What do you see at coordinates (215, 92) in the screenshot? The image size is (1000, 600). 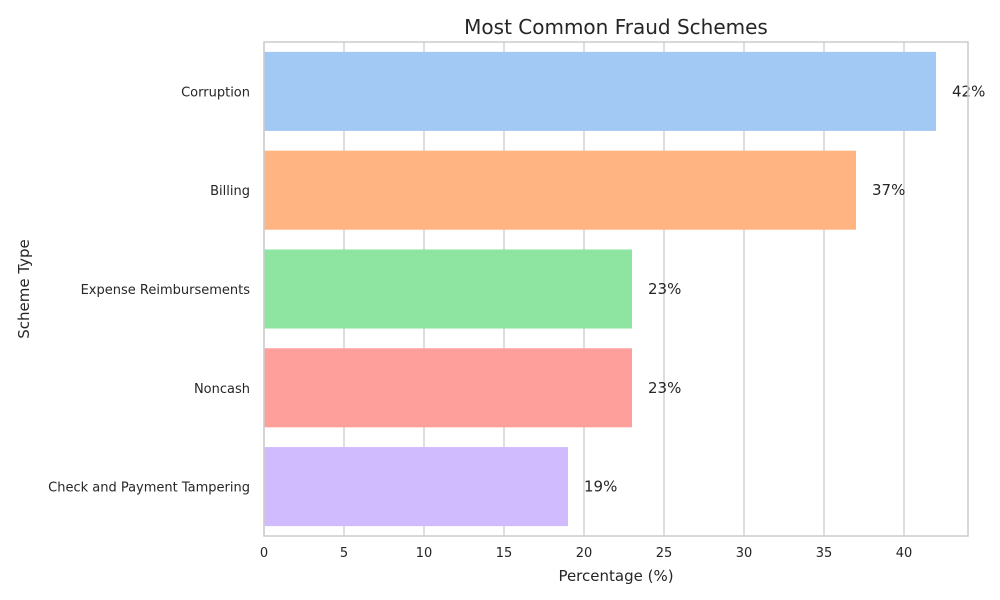 I see `y-tick-label: Corruption` at bounding box center [215, 92].